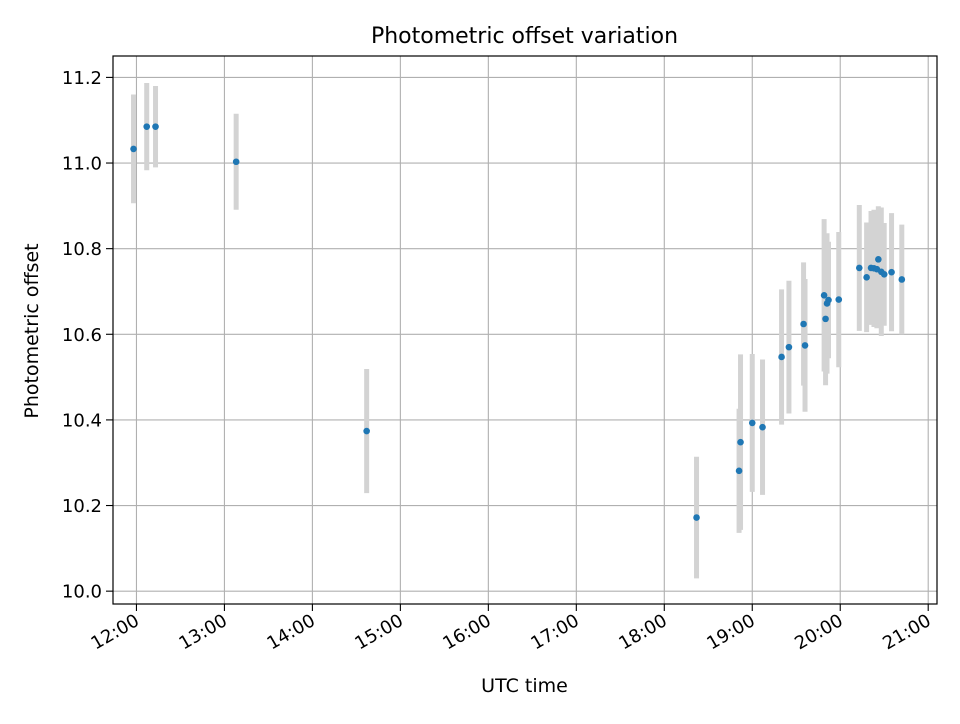 This screenshot has width=960, height=724. What do you see at coordinates (554, 632) in the screenshot?
I see `x-tick-label: 17:00` at bounding box center [554, 632].